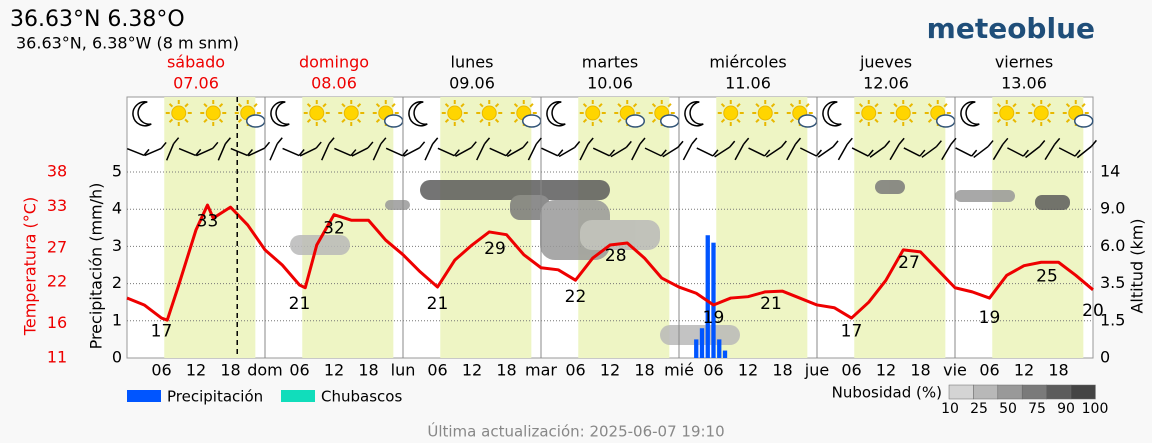  Describe the element at coordinates (117, 208) in the screenshot. I see `y-tick-label: 4` at that location.